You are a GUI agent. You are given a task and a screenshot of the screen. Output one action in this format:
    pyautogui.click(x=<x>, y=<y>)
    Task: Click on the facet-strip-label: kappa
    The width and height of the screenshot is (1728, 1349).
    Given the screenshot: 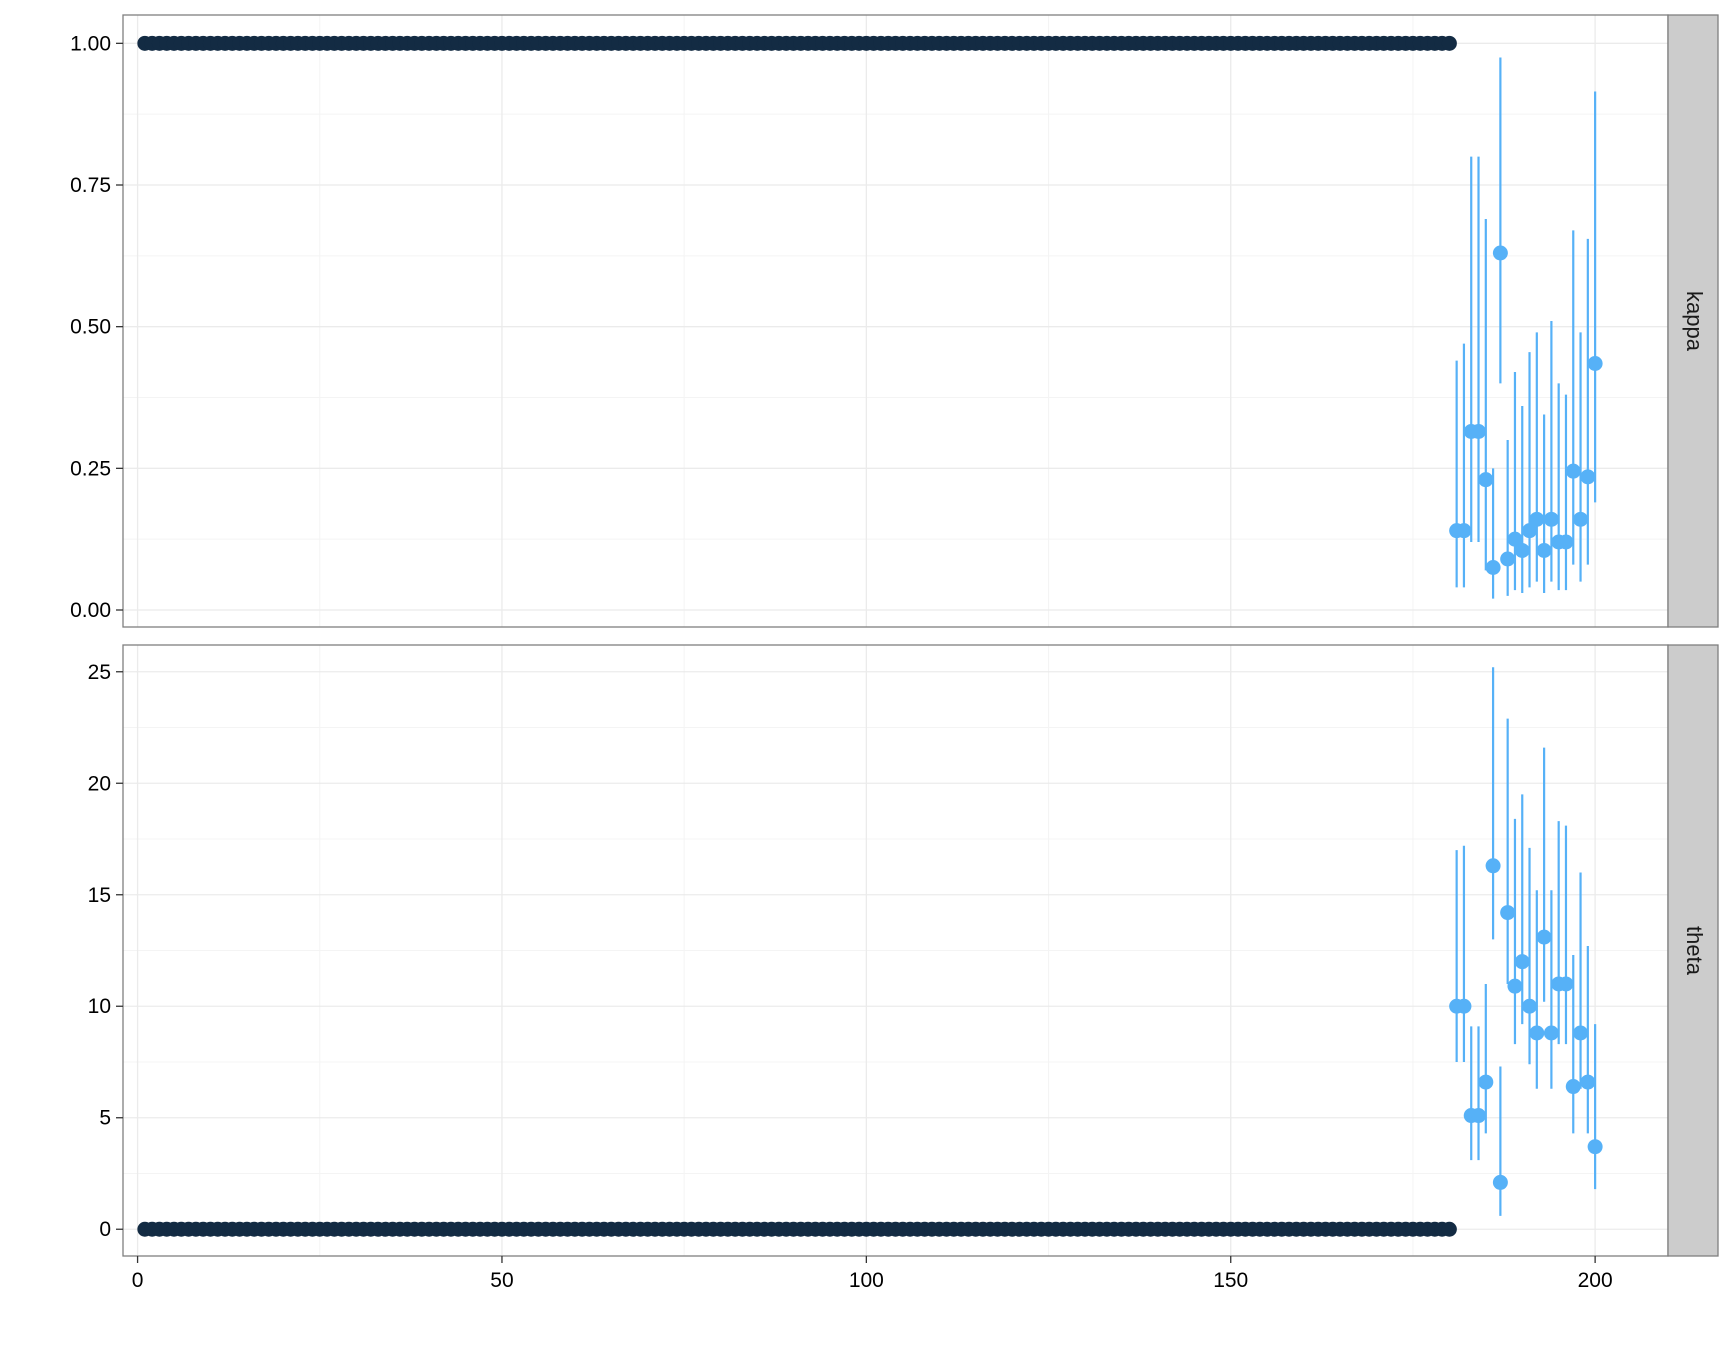 What is the action you would take?
    pyautogui.click(x=1694, y=321)
    